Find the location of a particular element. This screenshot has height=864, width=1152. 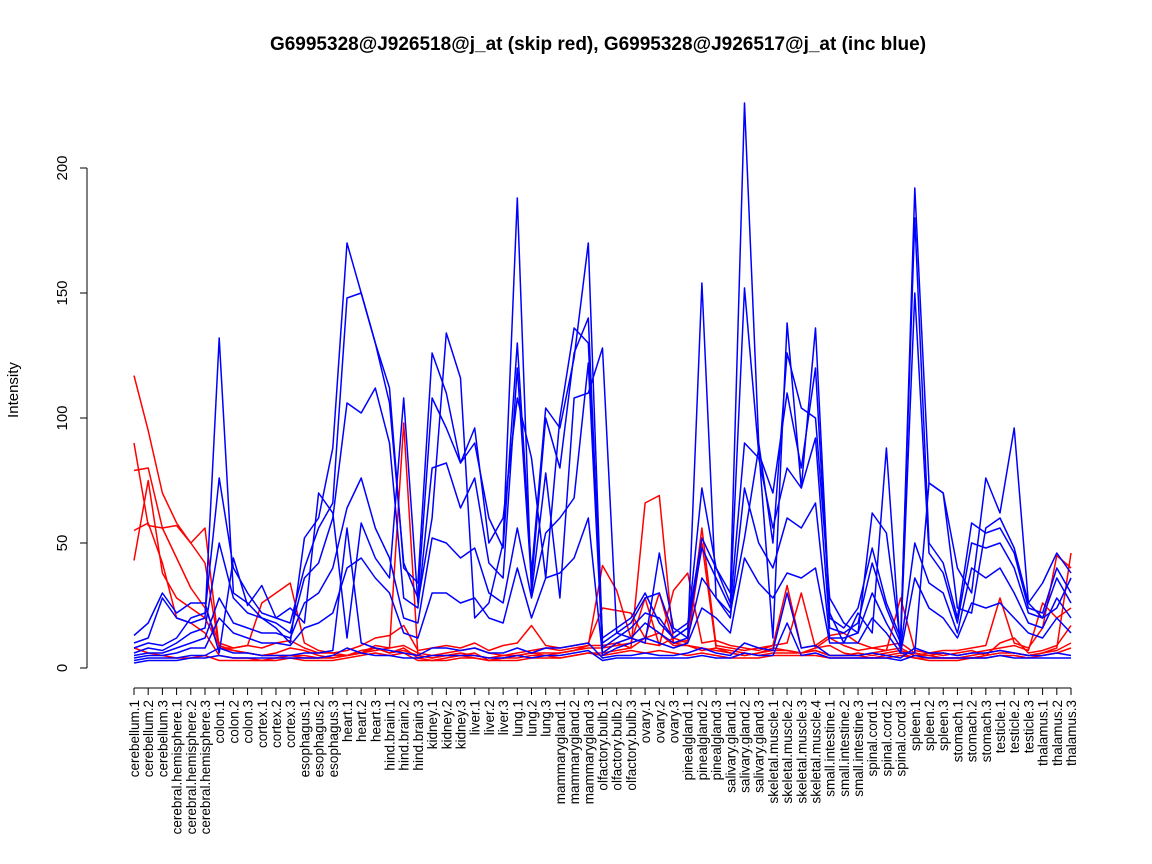

x-tick-label: olfactory.bulb.2 is located at coordinates (617, 745).